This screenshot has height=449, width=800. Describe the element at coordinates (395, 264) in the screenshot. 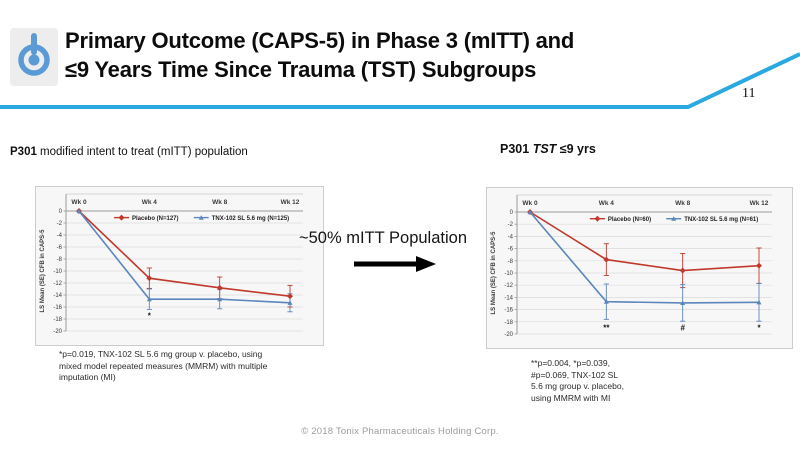

I see `arrow-right-icon` at that location.